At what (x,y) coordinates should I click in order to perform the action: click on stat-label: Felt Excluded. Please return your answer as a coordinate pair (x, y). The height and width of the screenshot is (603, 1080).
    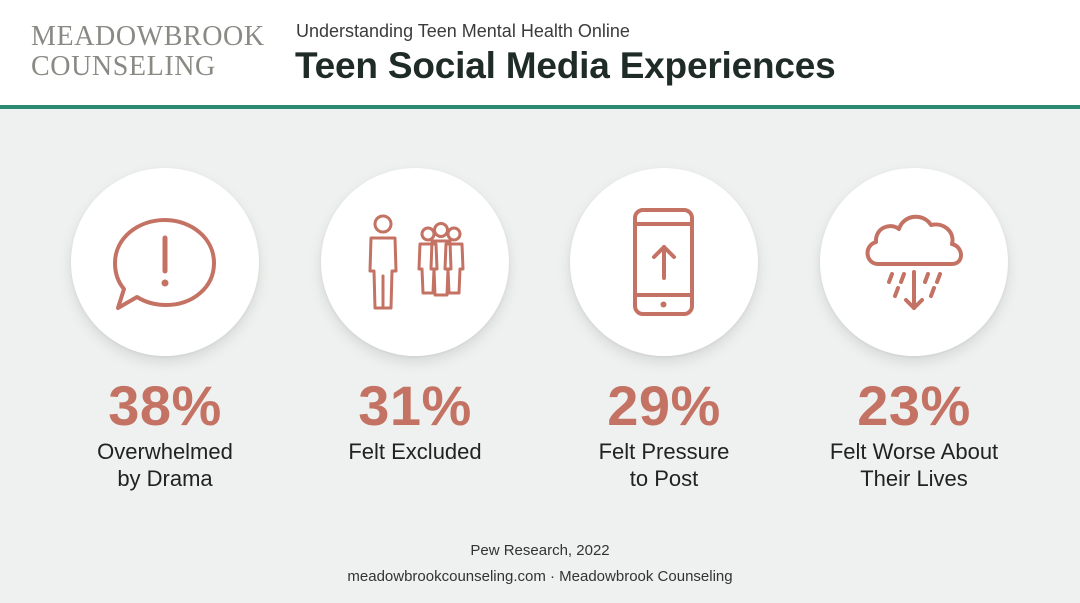
    Looking at the image, I should click on (415, 451).